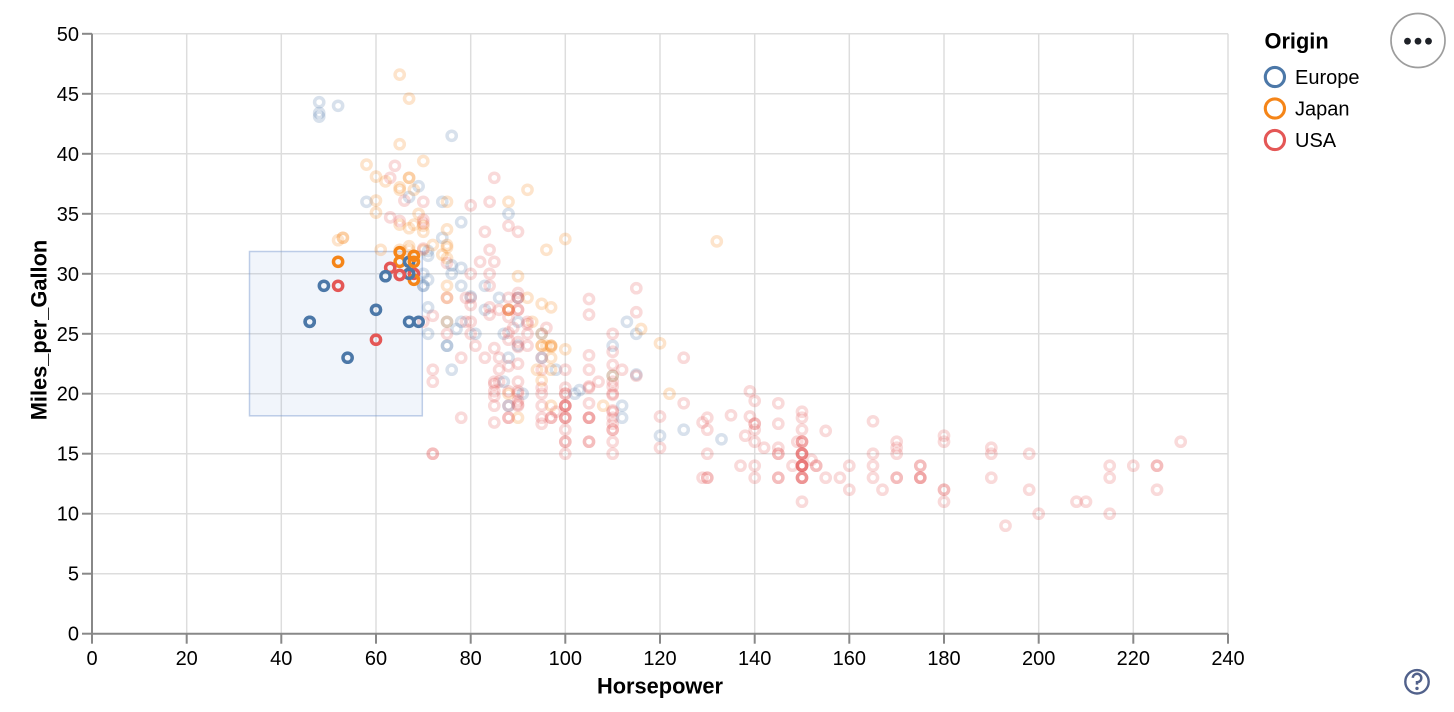 The width and height of the screenshot is (1454, 712). What do you see at coordinates (1297, 41) in the screenshot?
I see `svg-text: Origin` at bounding box center [1297, 41].